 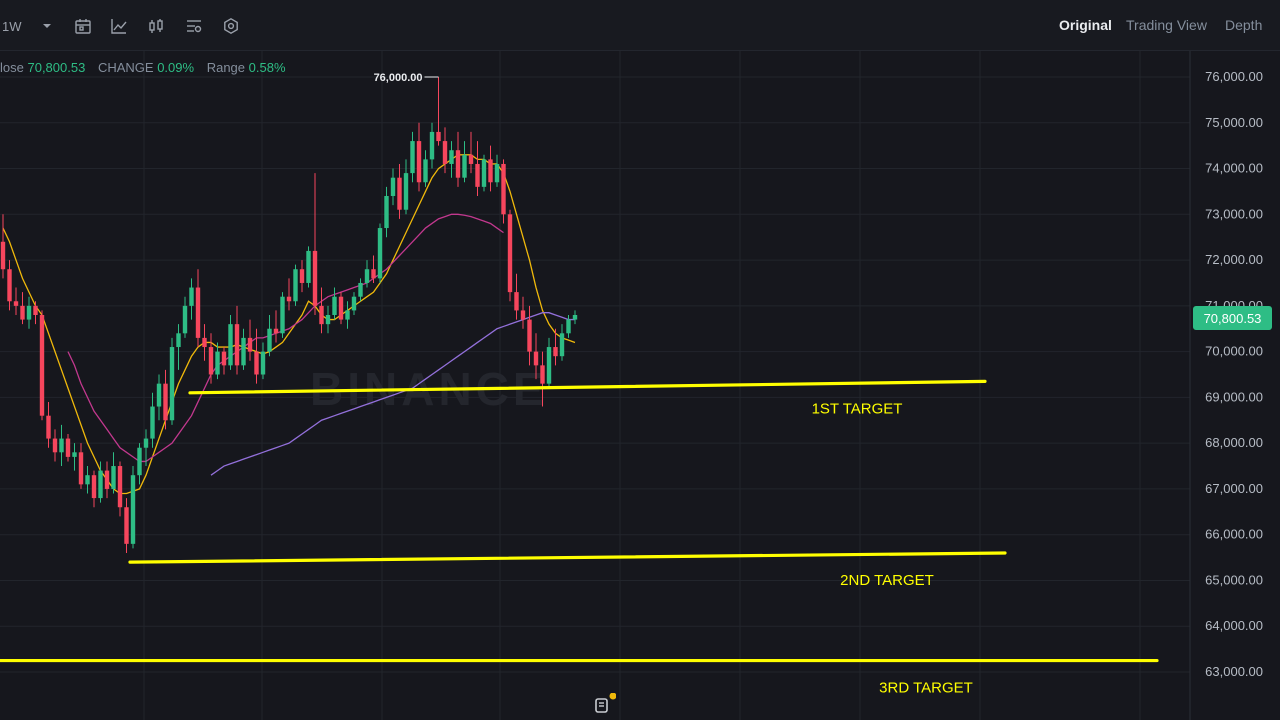 I want to click on candles-icon, so click(x=156, y=26).